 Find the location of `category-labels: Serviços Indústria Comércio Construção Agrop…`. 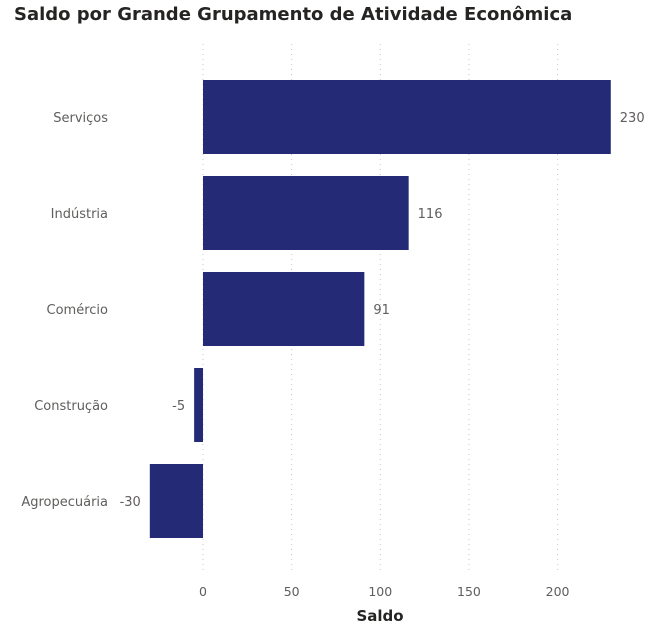

category-labels: Serviços Indústria Comércio Construção Agrop… is located at coordinates (64, 310).